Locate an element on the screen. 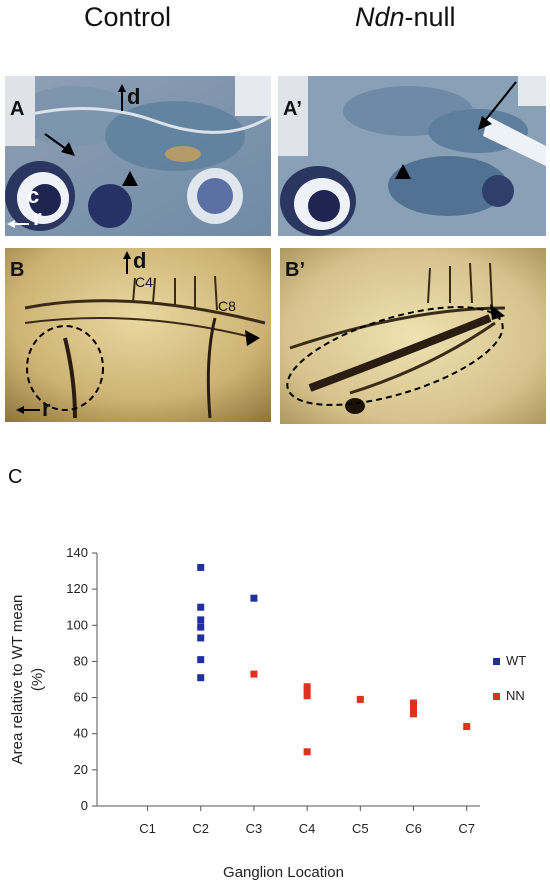 The image size is (550, 889). panel-a-prime-label: A’ is located at coordinates (292, 109).